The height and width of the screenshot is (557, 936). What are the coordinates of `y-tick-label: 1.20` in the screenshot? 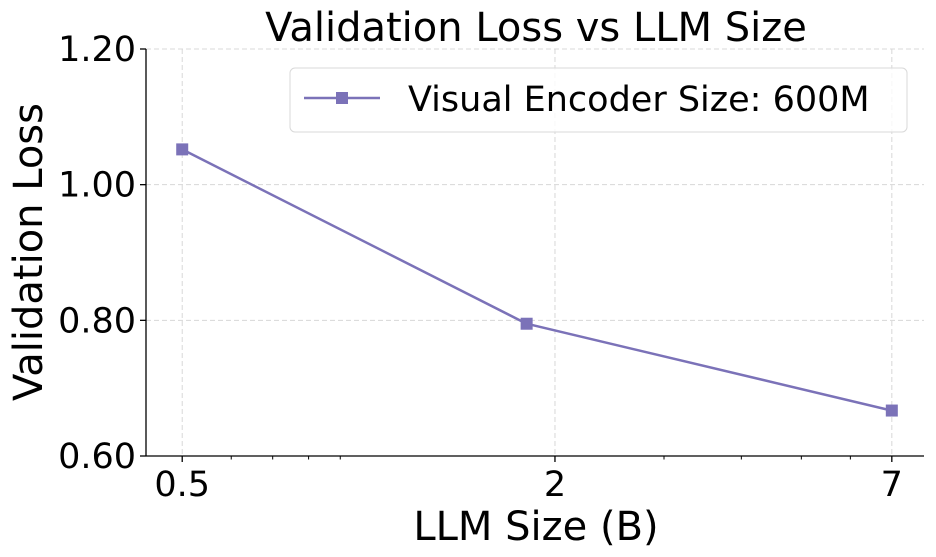 It's located at (97, 50).